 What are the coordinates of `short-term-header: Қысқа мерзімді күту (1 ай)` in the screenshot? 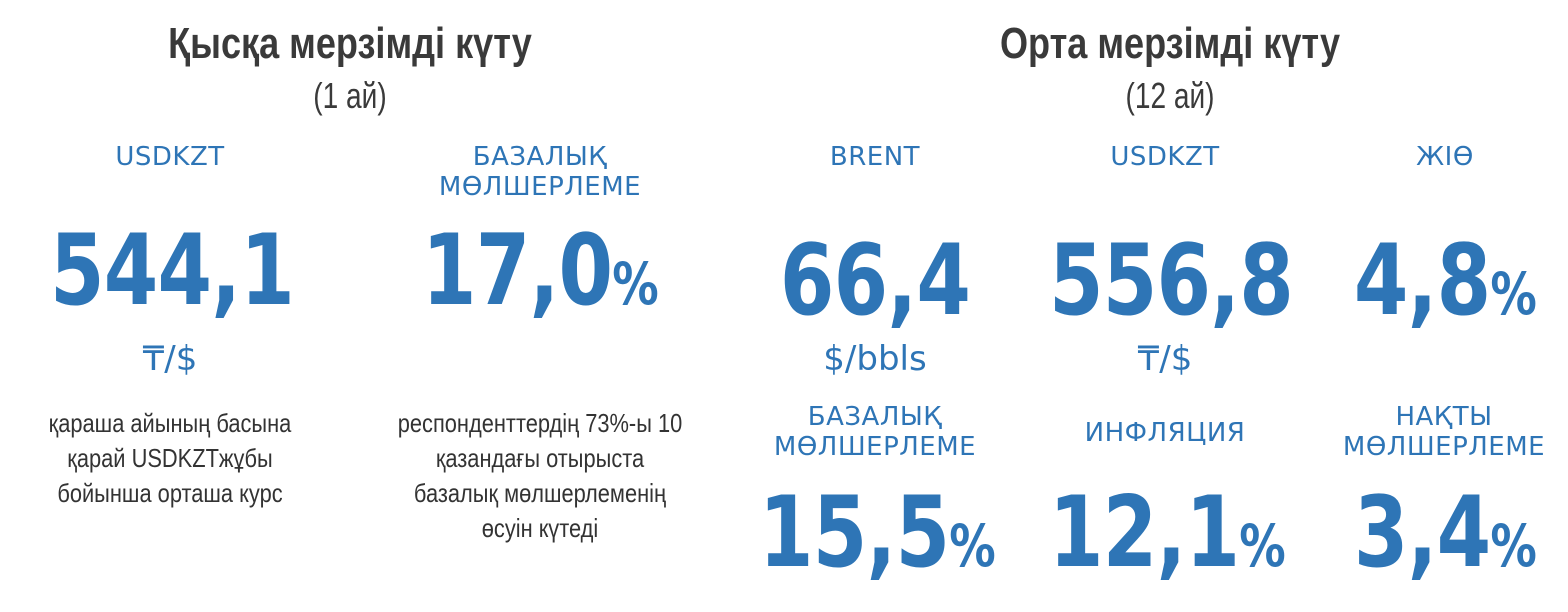 It's located at (350, 68).